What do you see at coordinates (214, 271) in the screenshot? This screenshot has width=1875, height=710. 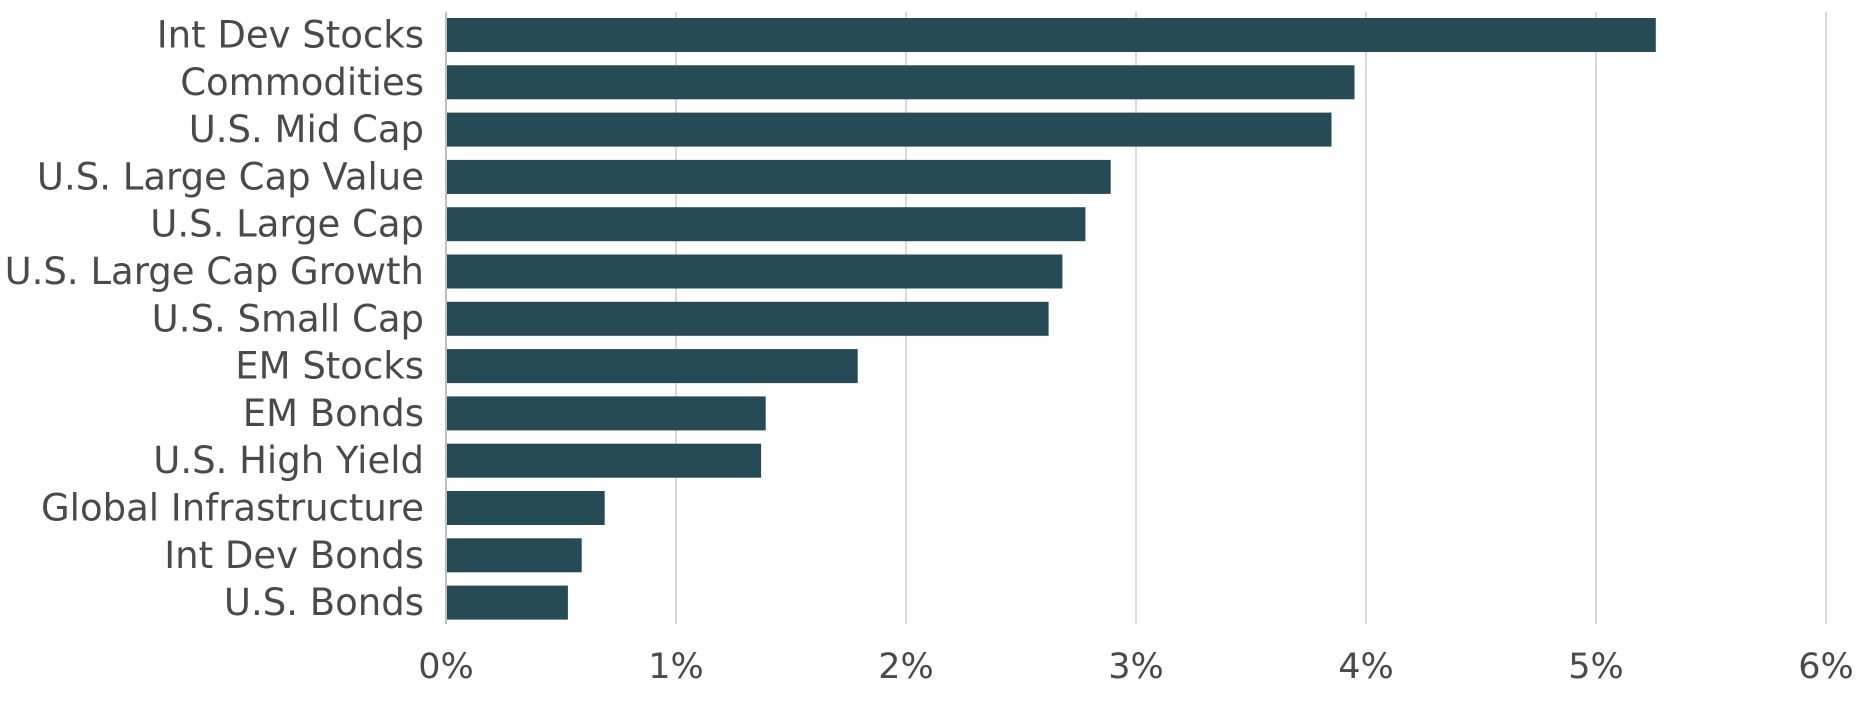 I see `category-label: U.S. Large Cap Growth` at bounding box center [214, 271].